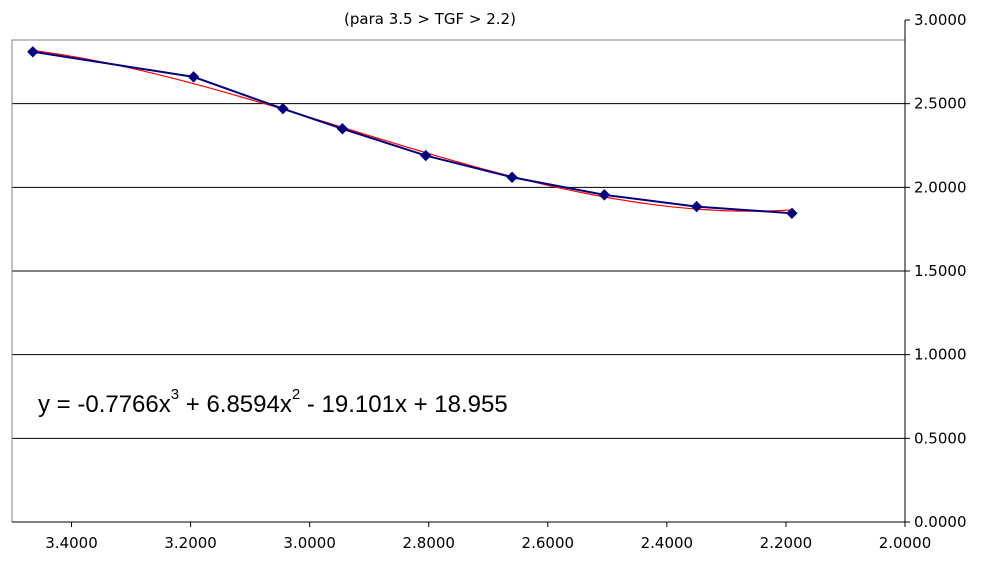 This screenshot has height=568, width=988. Describe the element at coordinates (175, 394) in the screenshot. I see `equation-sup-1: 3` at that location.